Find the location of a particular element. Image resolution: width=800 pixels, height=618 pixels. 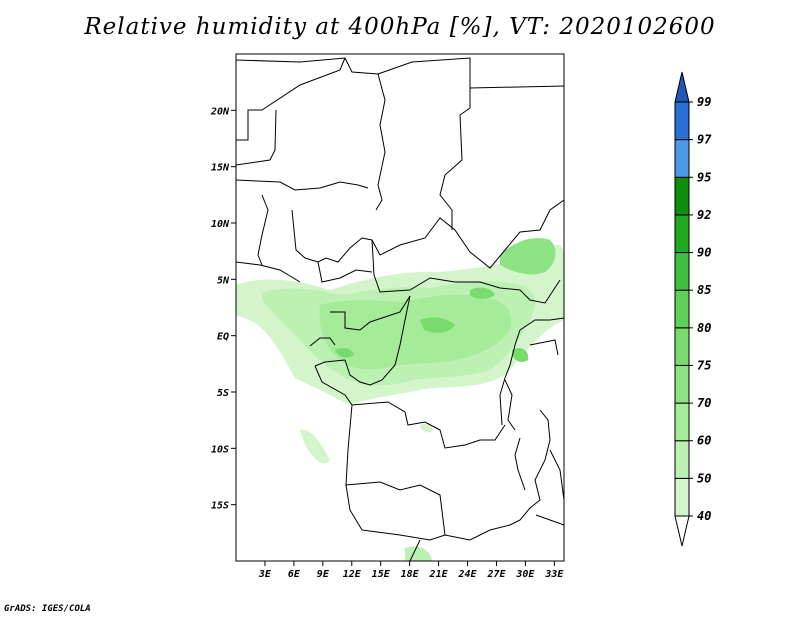

colorbar-label: 90 is located at coordinates (704, 253).